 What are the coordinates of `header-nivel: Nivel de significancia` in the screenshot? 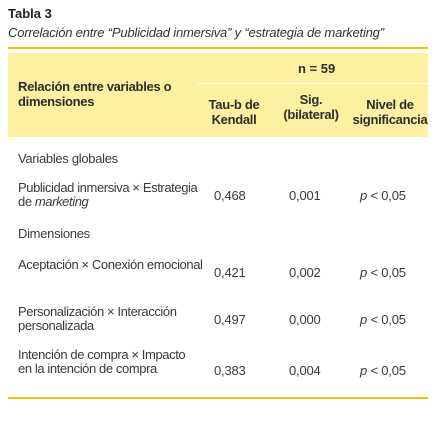 It's located at (390, 112).